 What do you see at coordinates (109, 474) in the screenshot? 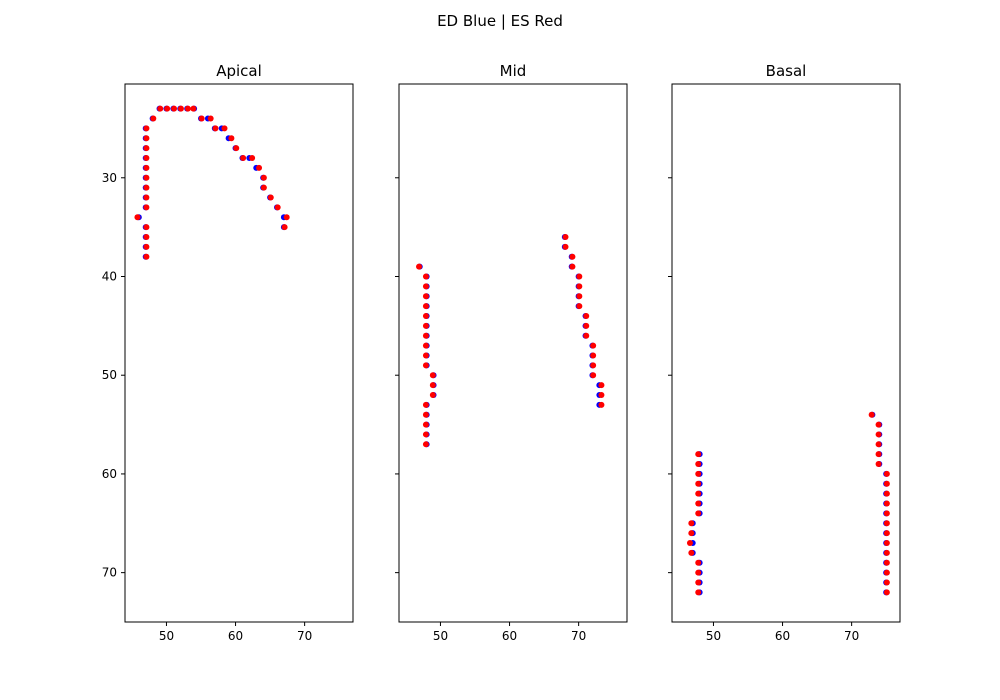
I see `y-tick-label: 60` at bounding box center [109, 474].